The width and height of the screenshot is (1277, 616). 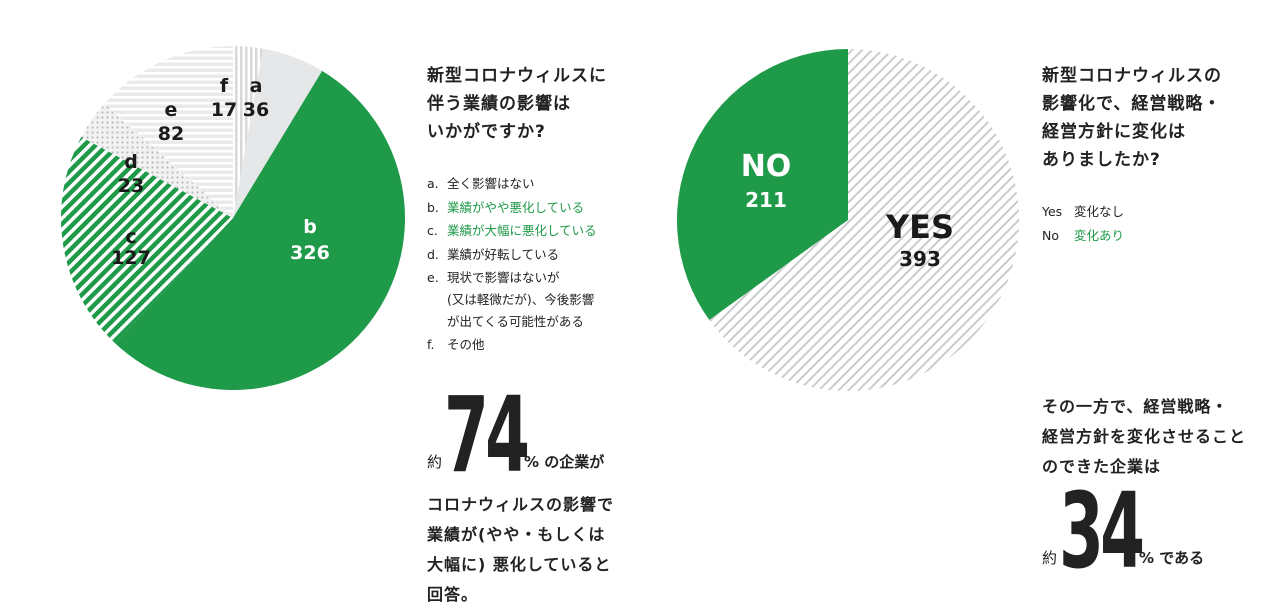 What do you see at coordinates (256, 110) in the screenshot?
I see `slice-value-a: 36` at bounding box center [256, 110].